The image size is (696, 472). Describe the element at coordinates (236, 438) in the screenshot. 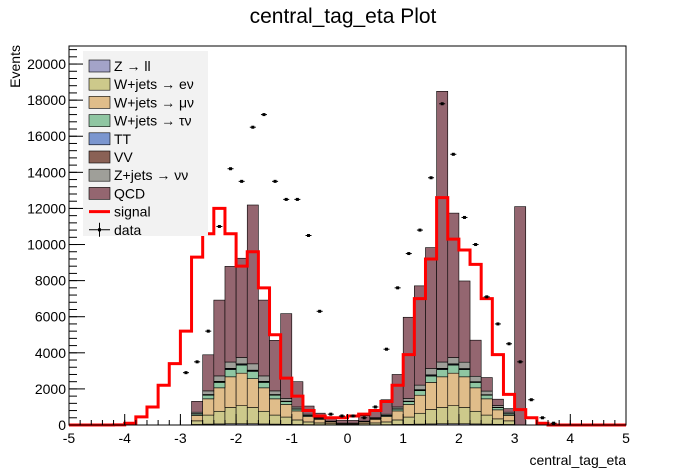

I see `x-tick-label: -2` at that location.